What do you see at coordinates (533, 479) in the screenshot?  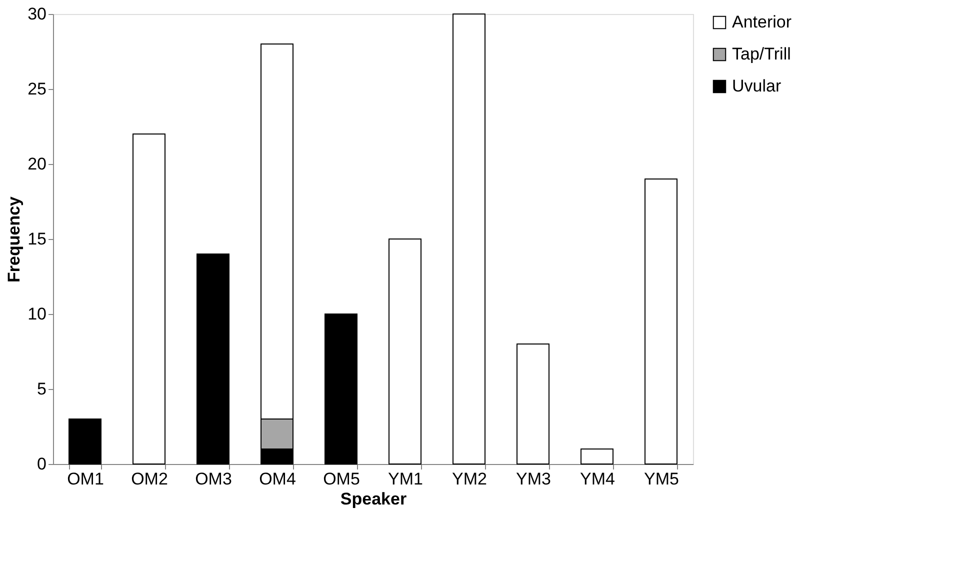 I see `x-tick-label: YM3` at bounding box center [533, 479].